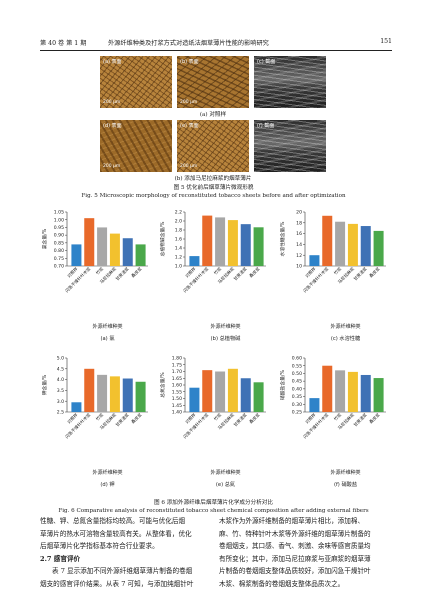 This screenshot has width=427, height=591. What do you see at coordinates (213, 115) in the screenshot?
I see `fig5-sub-caption-a: (a) 对照样` at bounding box center [213, 115].